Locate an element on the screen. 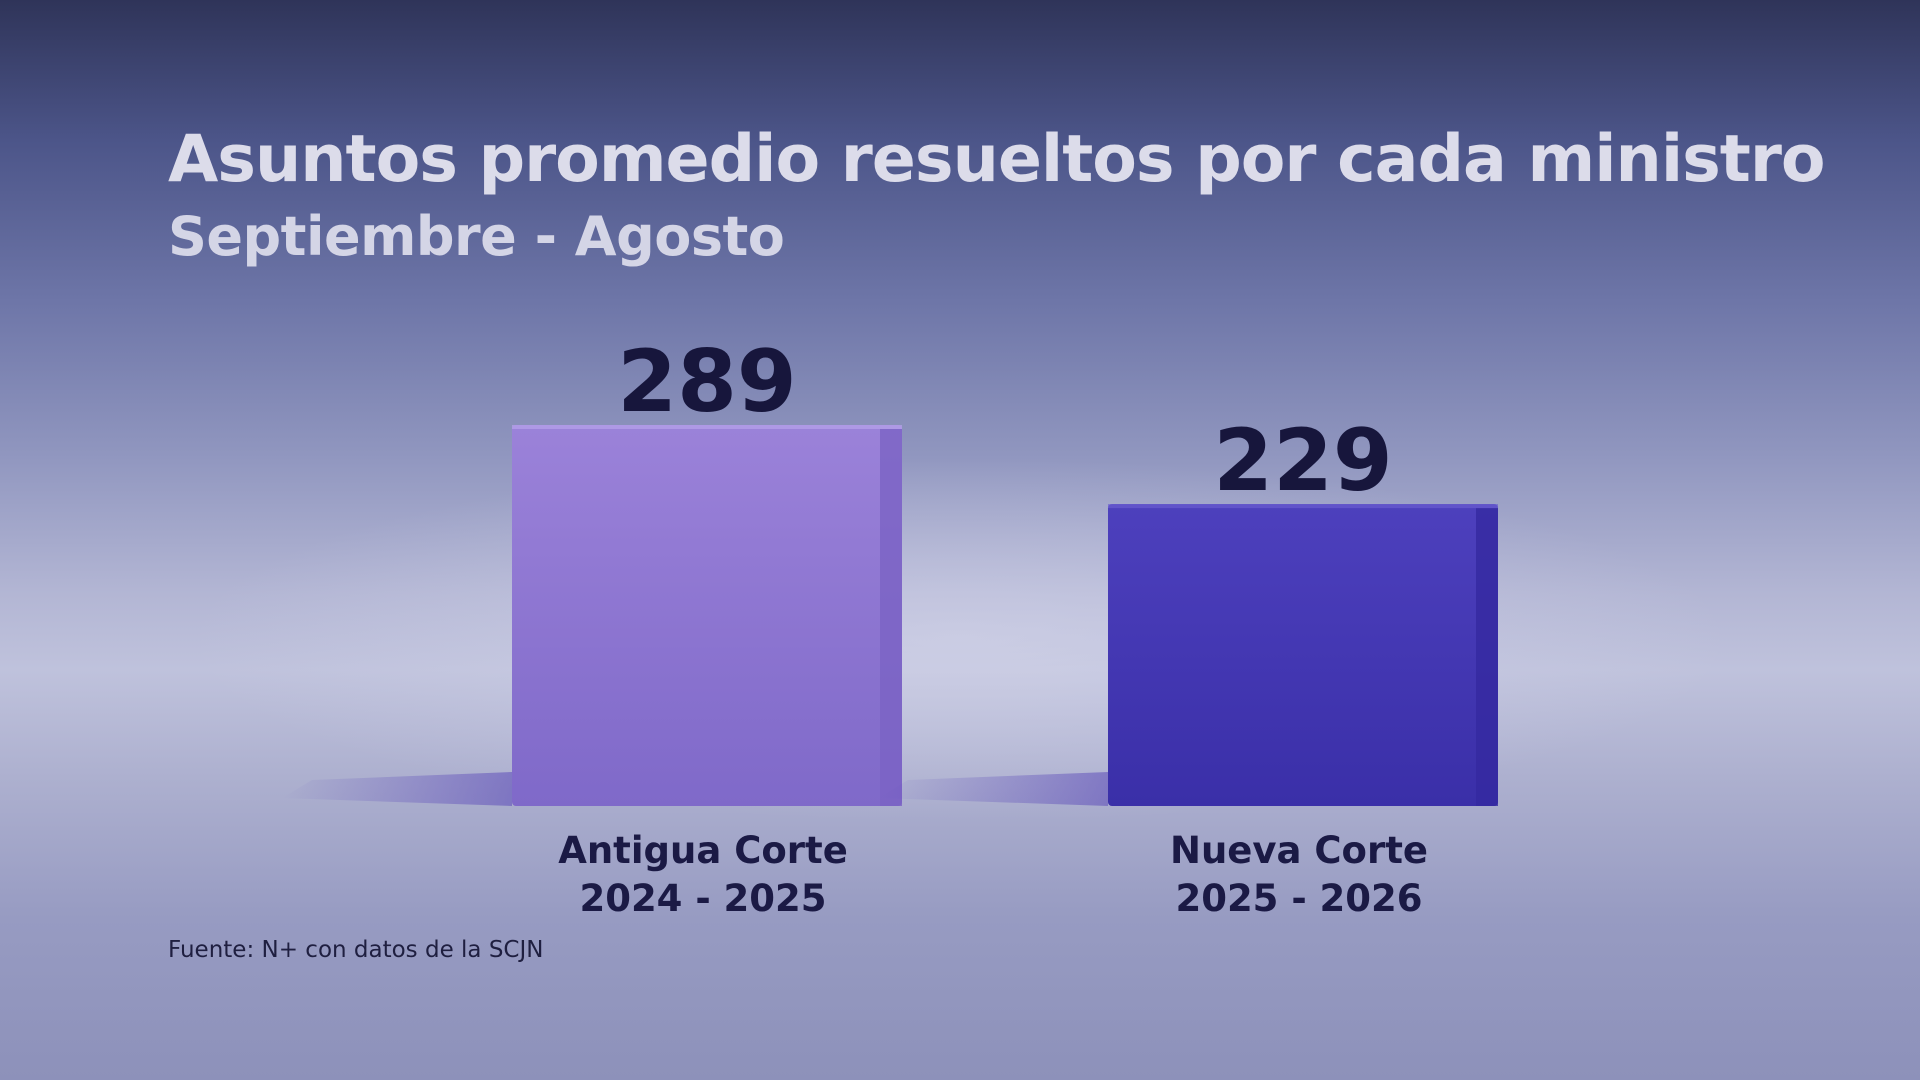 The width and height of the screenshot is (1920, 1080). value-label-0: 289 is located at coordinates (707, 382).